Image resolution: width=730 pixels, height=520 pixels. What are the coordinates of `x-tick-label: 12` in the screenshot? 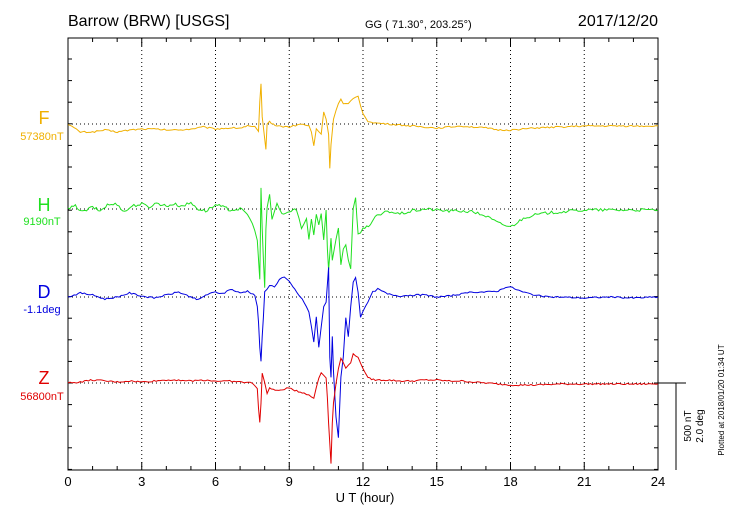 It's located at (363, 481).